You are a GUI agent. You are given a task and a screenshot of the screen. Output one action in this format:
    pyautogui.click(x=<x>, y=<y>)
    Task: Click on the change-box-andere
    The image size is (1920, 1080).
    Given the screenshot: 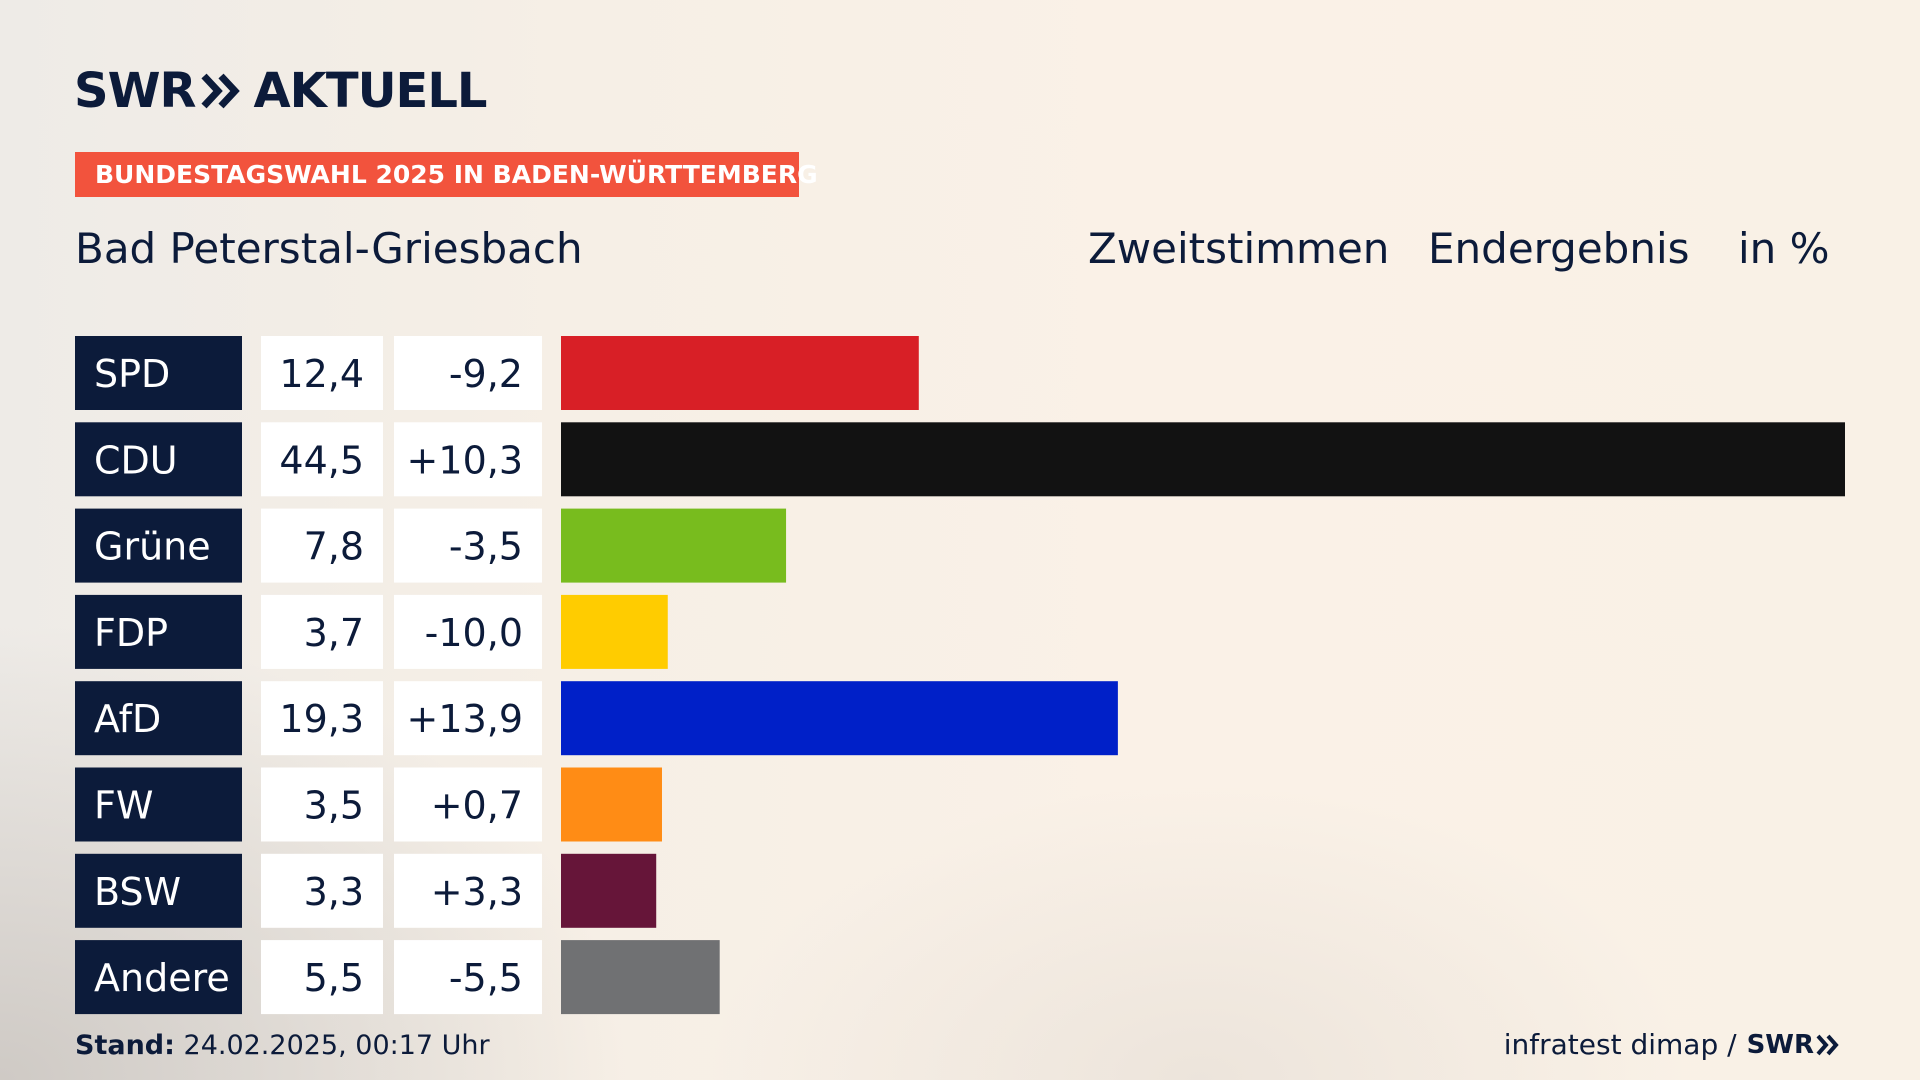 What is the action you would take?
    pyautogui.click(x=468, y=977)
    